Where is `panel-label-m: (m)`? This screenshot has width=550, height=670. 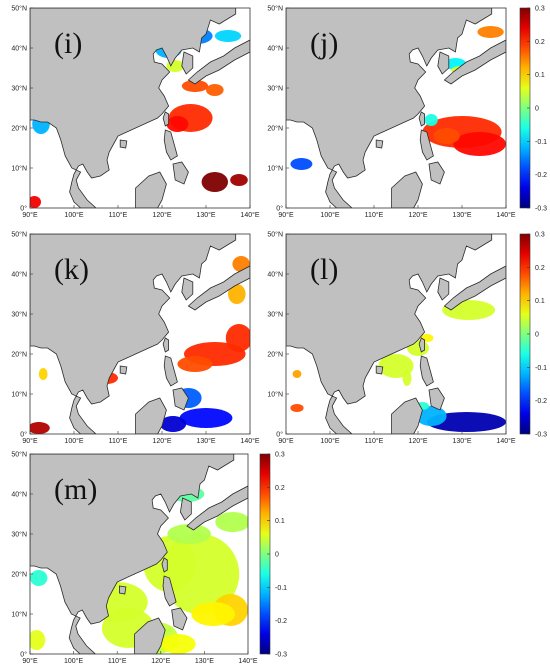
panel-label-m: (m) is located at coordinates (75, 489).